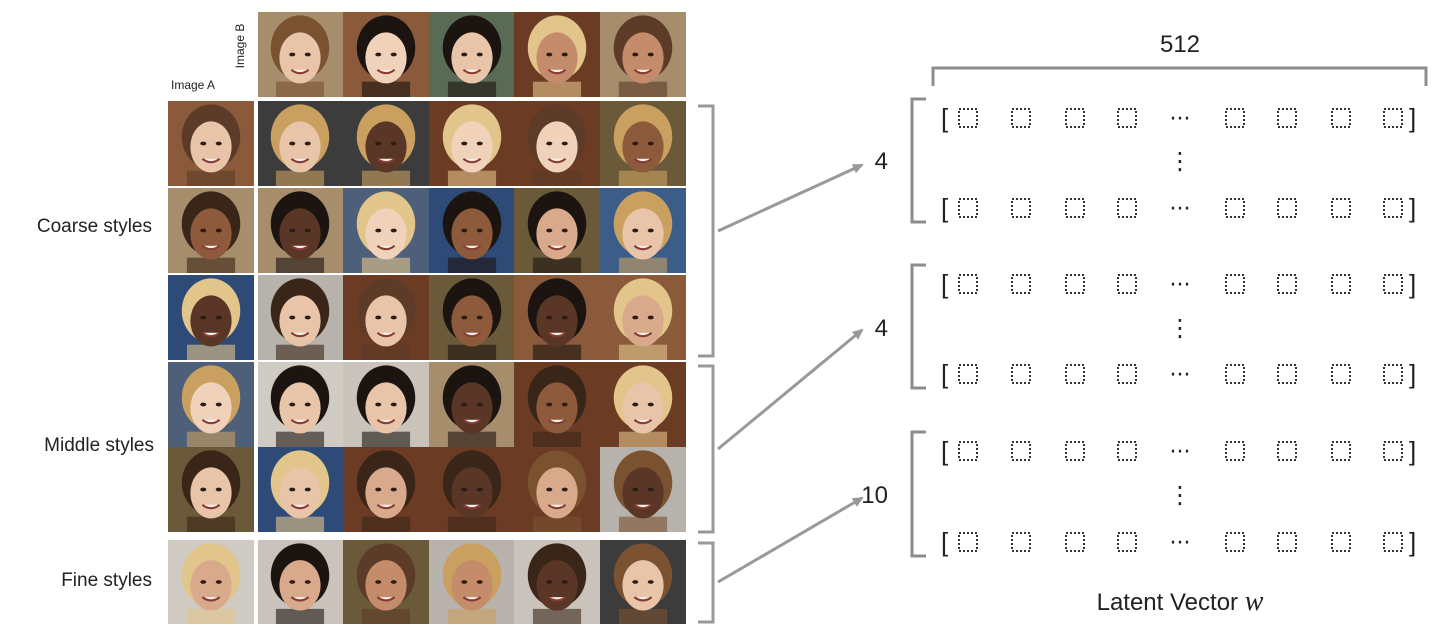 The width and height of the screenshot is (1454, 635). I want to click on middle-bracket, so click(706, 449).